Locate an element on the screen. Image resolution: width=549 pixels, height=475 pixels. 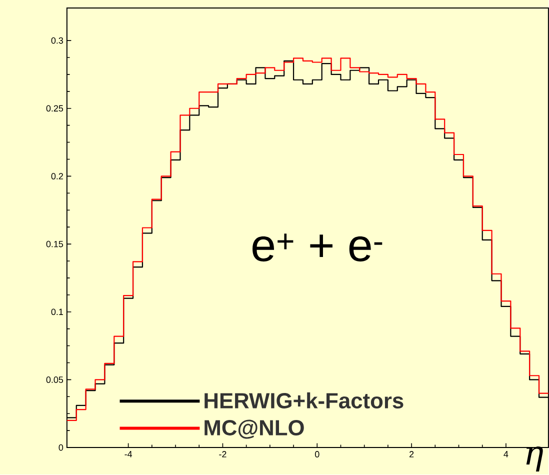
y-tick-label: 0.3 is located at coordinates (57, 40).